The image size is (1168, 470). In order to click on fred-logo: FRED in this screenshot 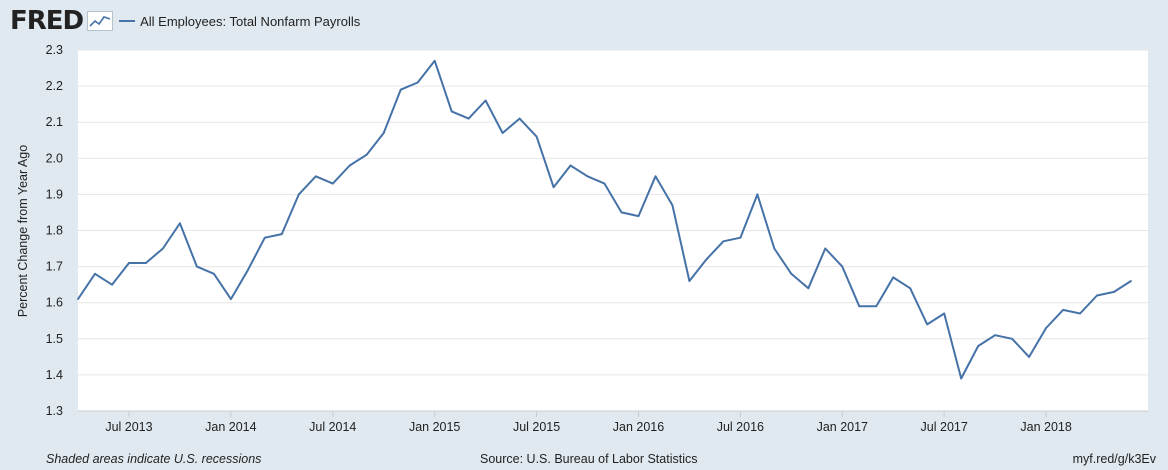, I will do `click(47, 21)`.